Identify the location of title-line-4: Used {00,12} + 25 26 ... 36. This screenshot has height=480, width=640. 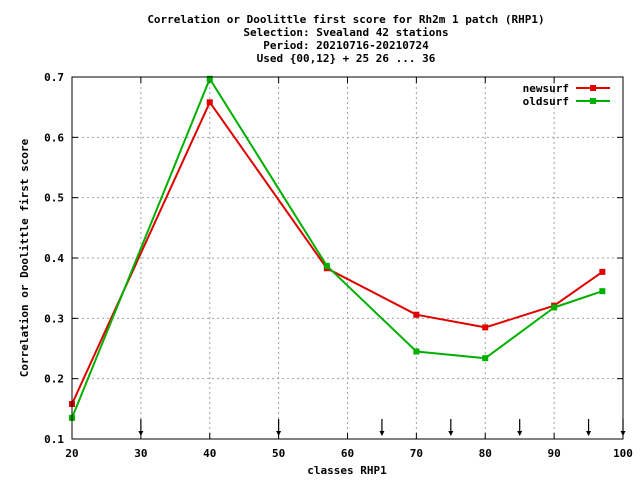
(346, 58).